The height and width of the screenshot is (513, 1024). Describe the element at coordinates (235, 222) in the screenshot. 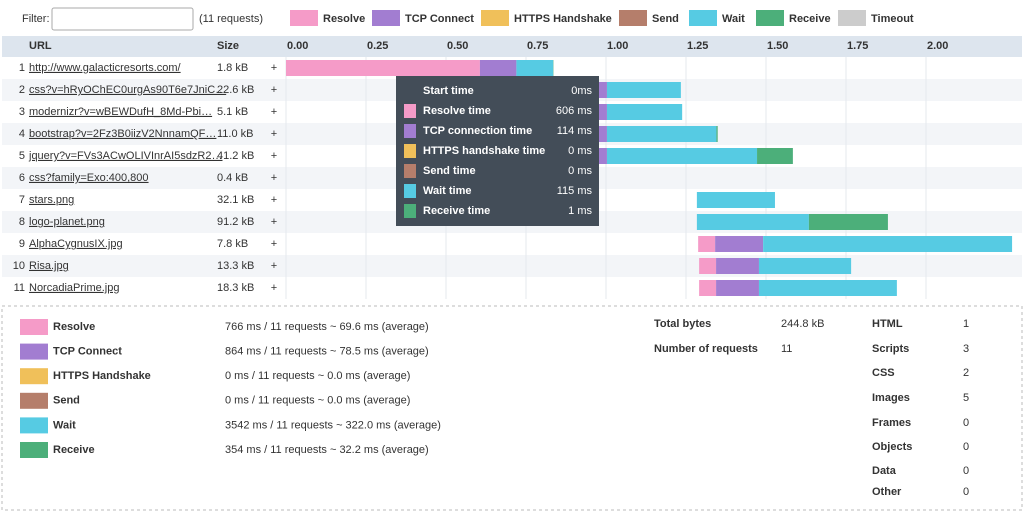

I see `request-size: 91.2 kB` at that location.